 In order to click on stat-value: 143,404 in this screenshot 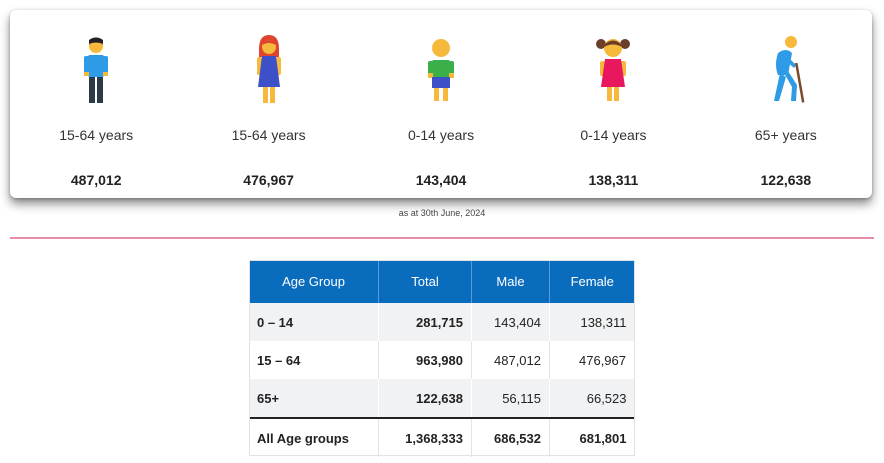, I will do `click(441, 180)`.